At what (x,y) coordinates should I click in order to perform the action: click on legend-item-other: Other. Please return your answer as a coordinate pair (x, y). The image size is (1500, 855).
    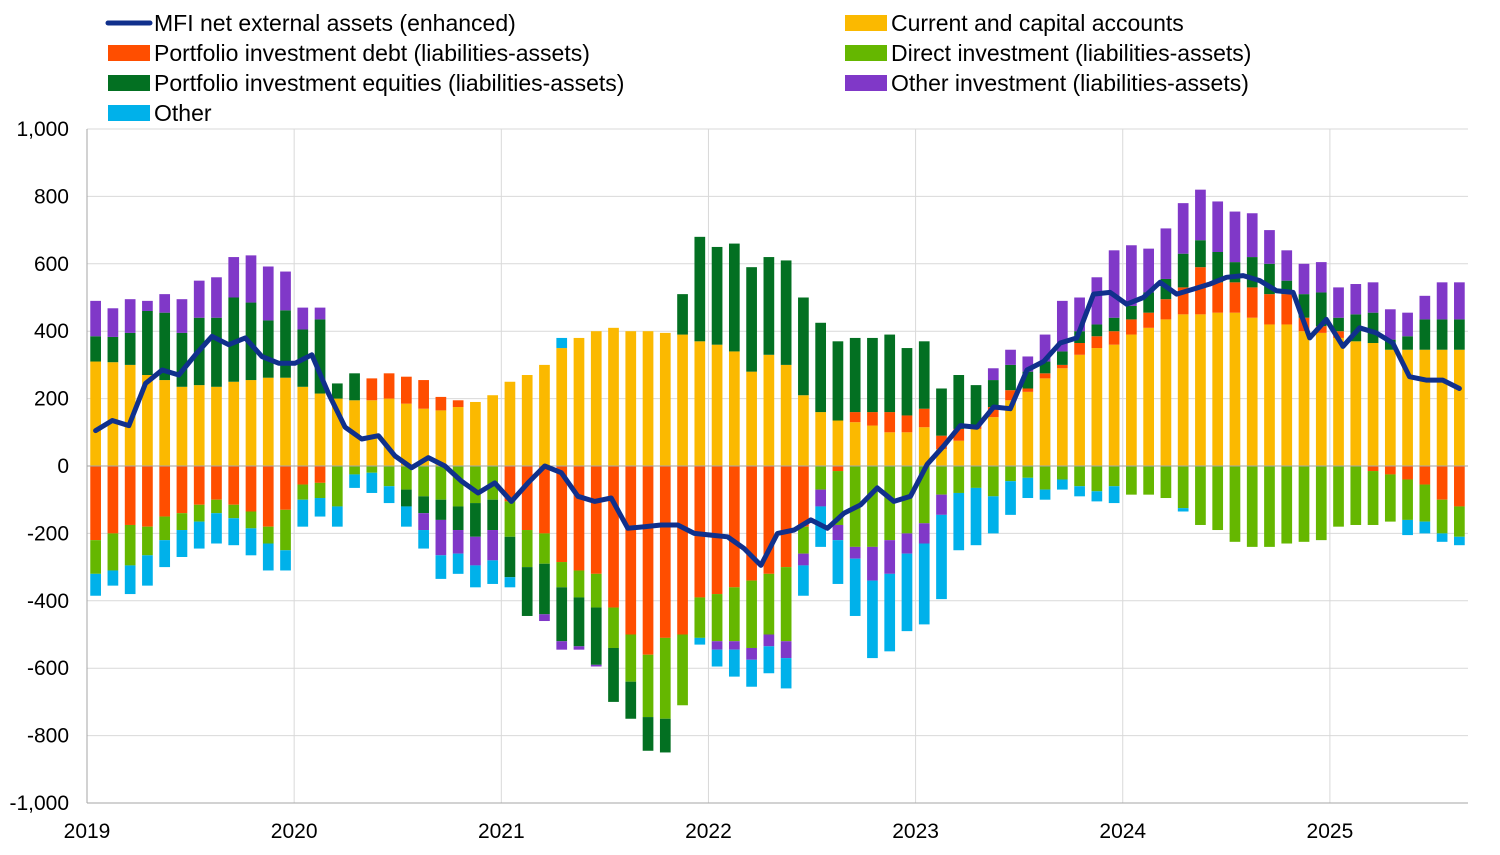
    Looking at the image, I should click on (160, 113).